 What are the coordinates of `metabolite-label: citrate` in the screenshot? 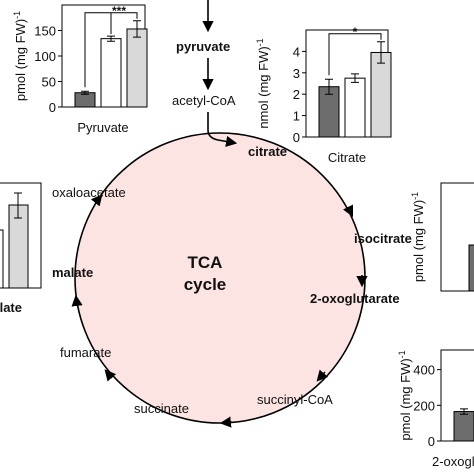 It's located at (267, 151).